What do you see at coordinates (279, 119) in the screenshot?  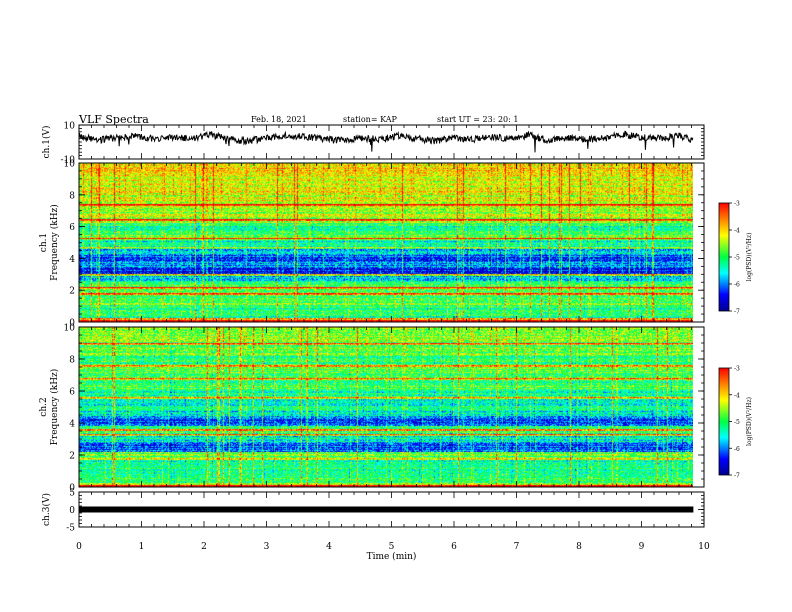 I see `date-label: Feb. 18, 2021` at bounding box center [279, 119].